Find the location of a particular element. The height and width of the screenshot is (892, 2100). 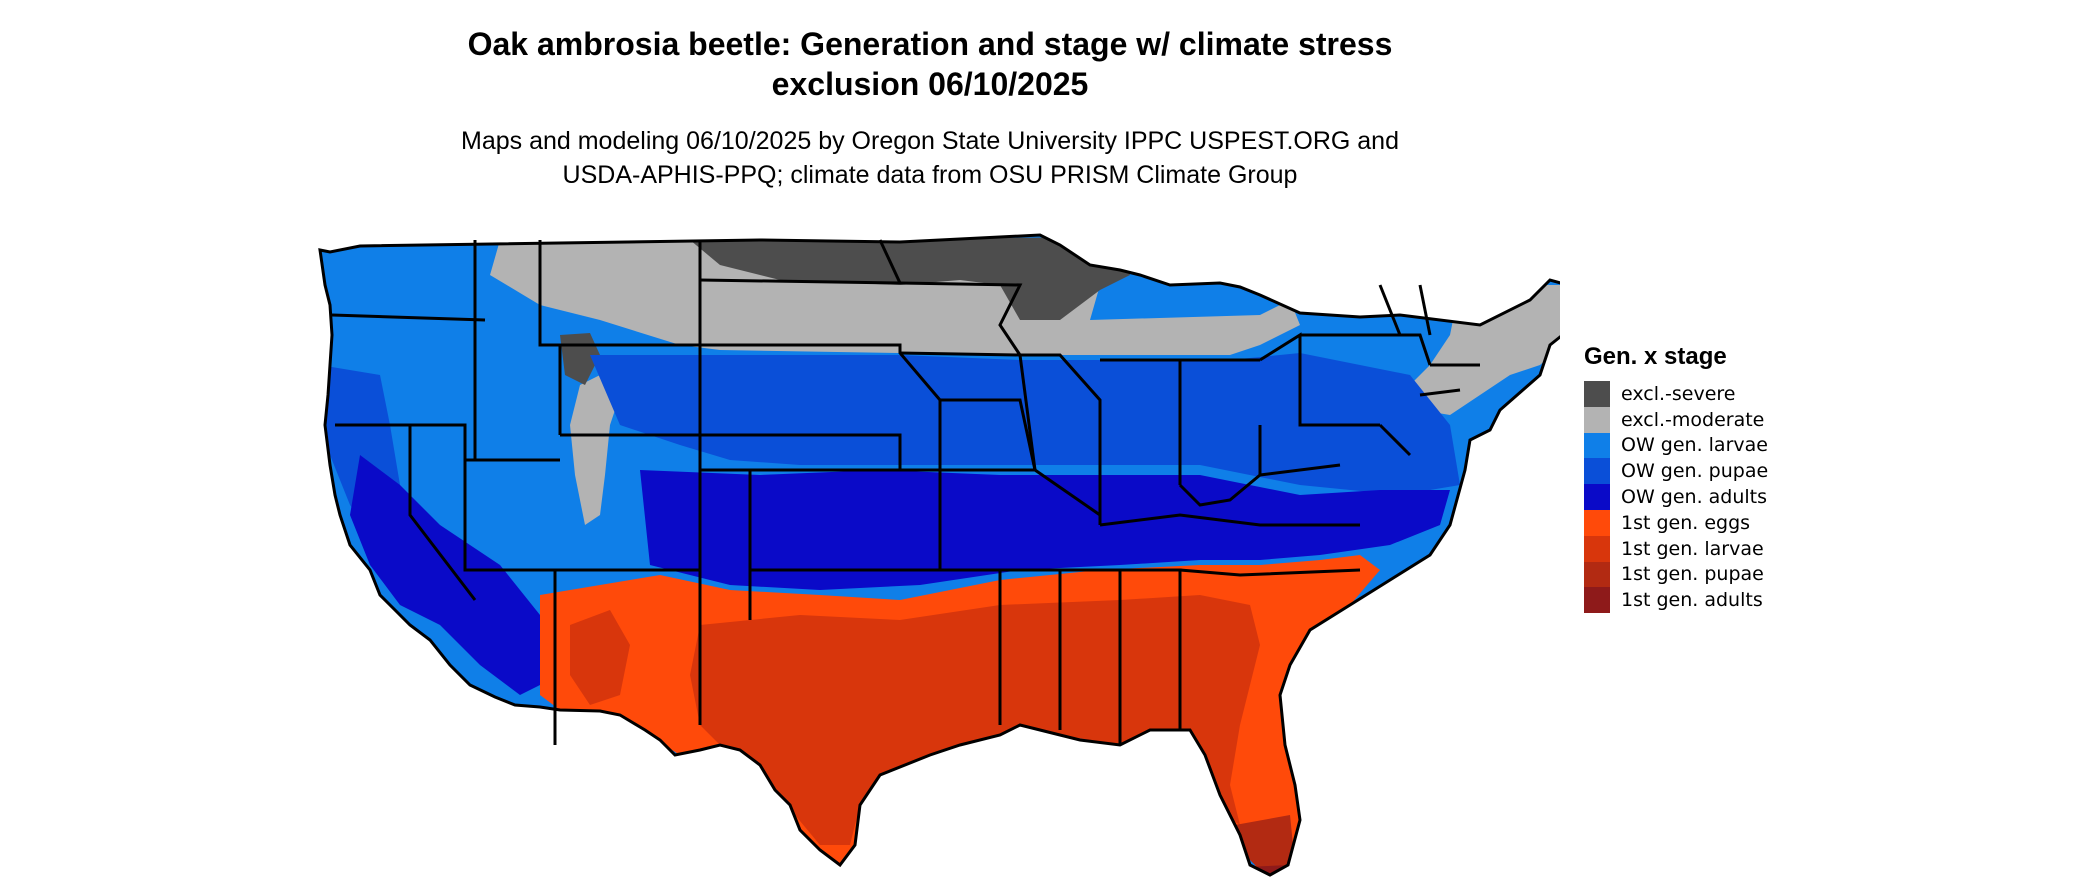

legend-item: 1st gen. adults is located at coordinates (1676, 600).